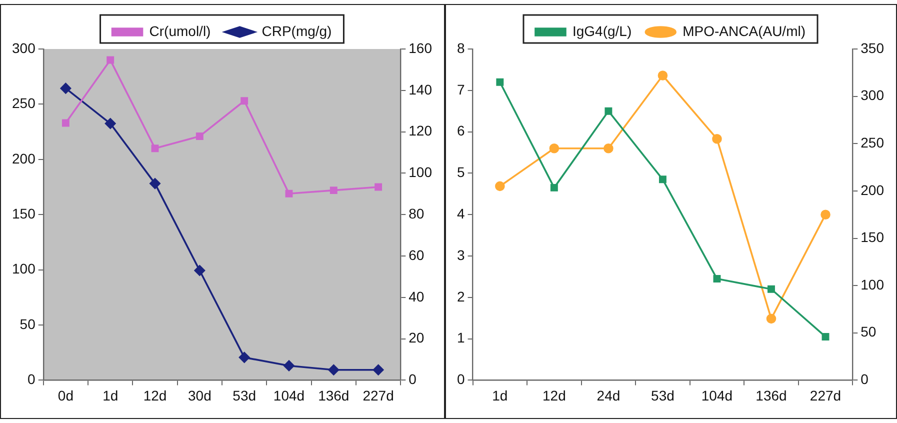  What do you see at coordinates (608, 395) in the screenshot?
I see `x-tick-label: 24d` at bounding box center [608, 395].